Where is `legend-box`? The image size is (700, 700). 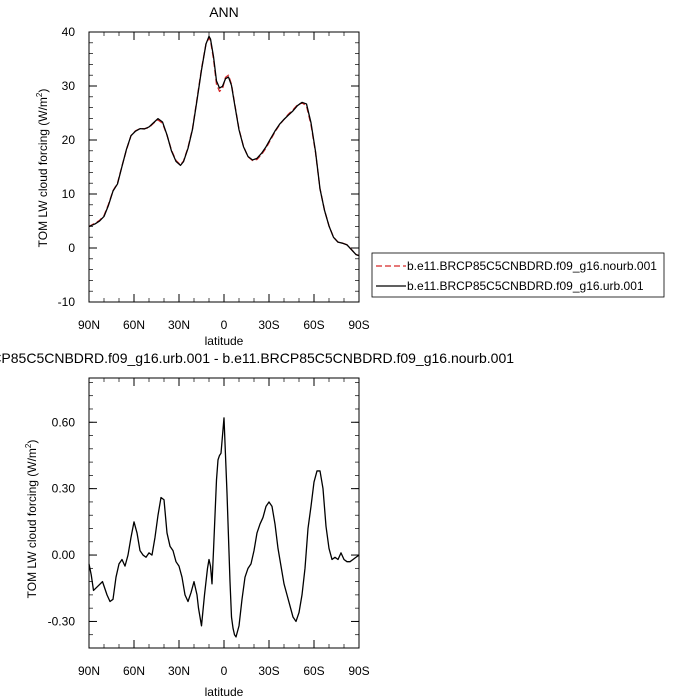 legend-box is located at coordinates (518, 275).